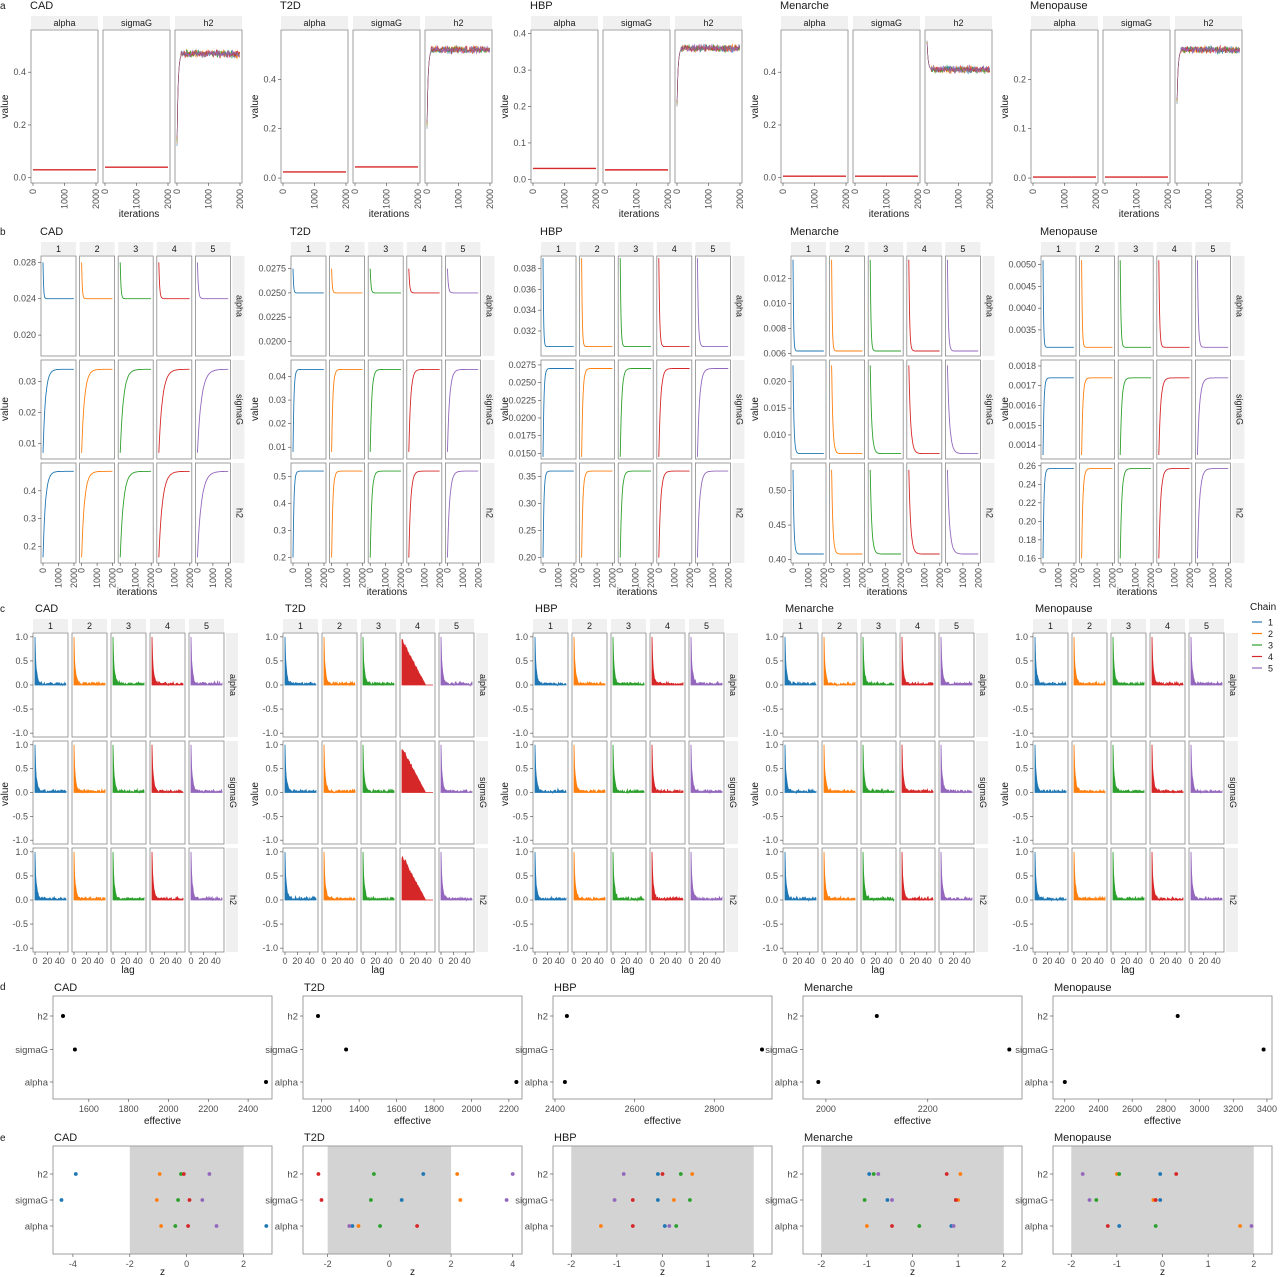  Describe the element at coordinates (51, 232) in the screenshot. I see `trait-title: CAD` at that location.